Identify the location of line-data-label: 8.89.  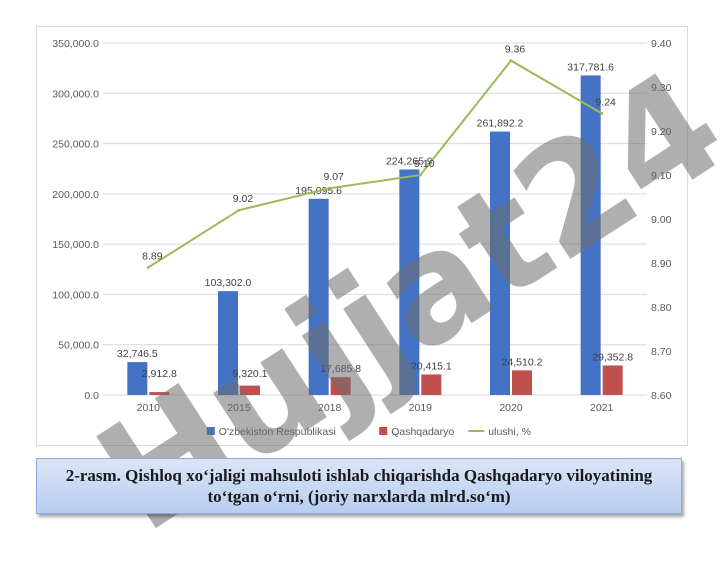
(152, 256).